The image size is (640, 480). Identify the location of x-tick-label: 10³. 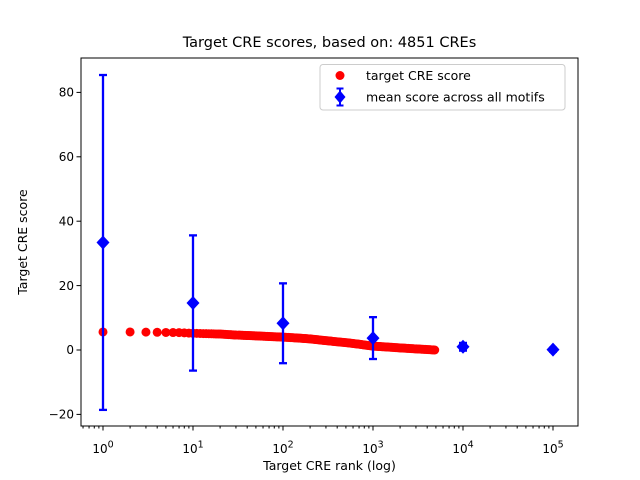
(372, 448).